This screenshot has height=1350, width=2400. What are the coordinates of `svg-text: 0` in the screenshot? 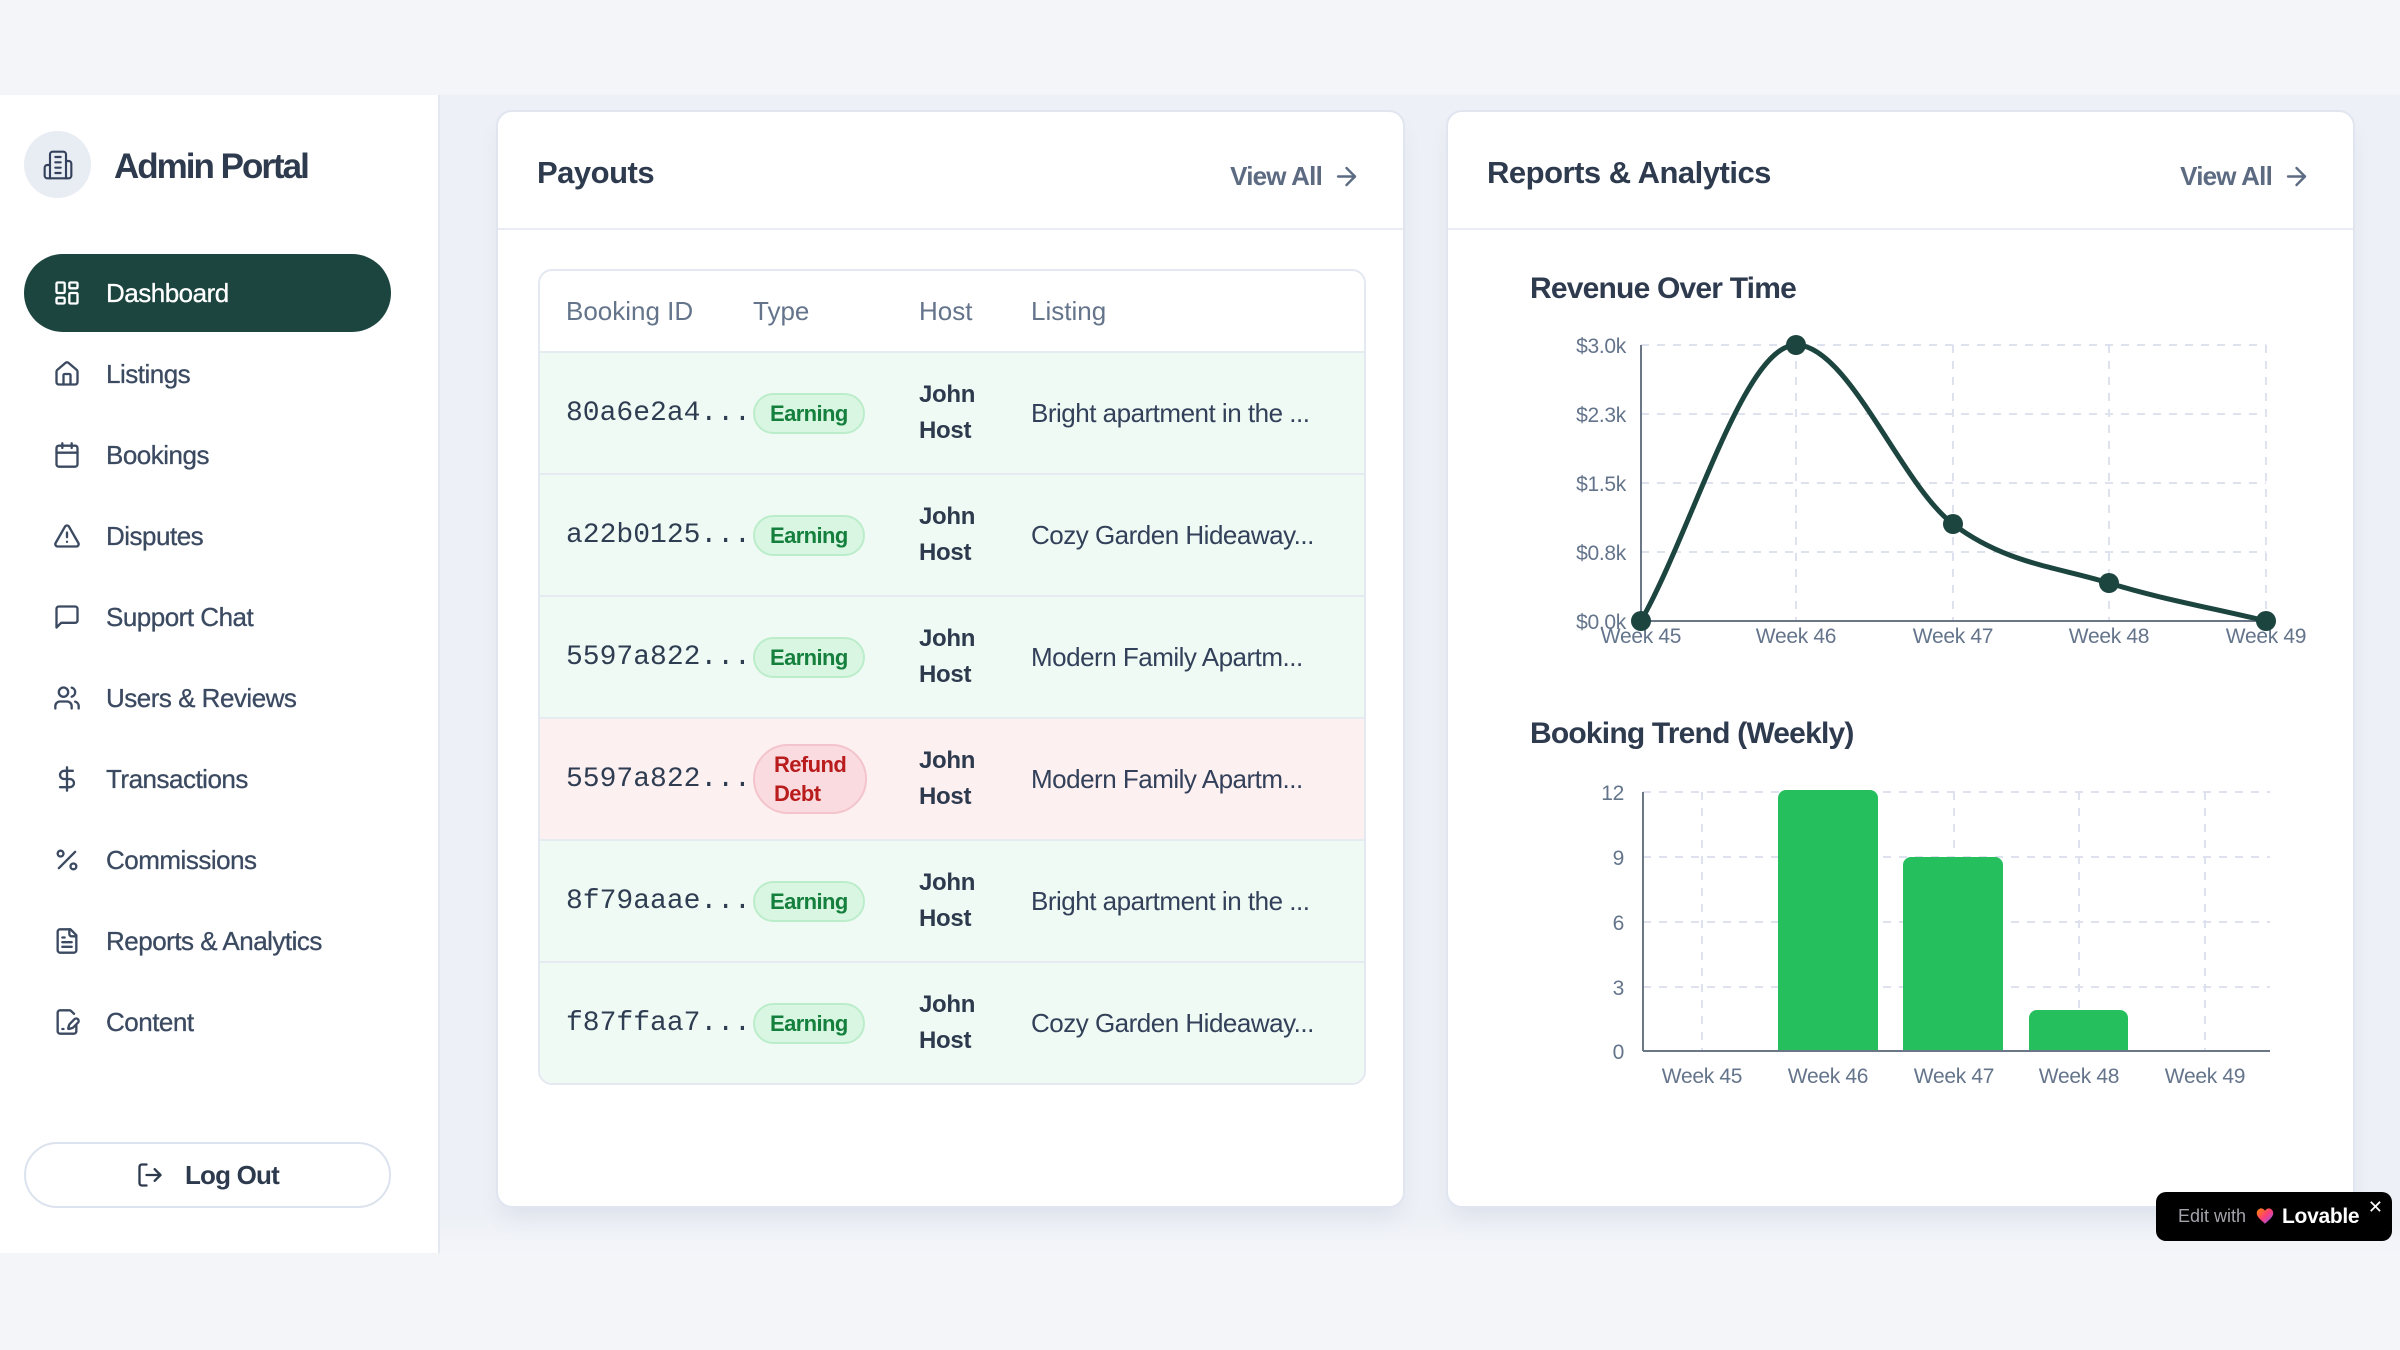 It's located at (1618, 1052).